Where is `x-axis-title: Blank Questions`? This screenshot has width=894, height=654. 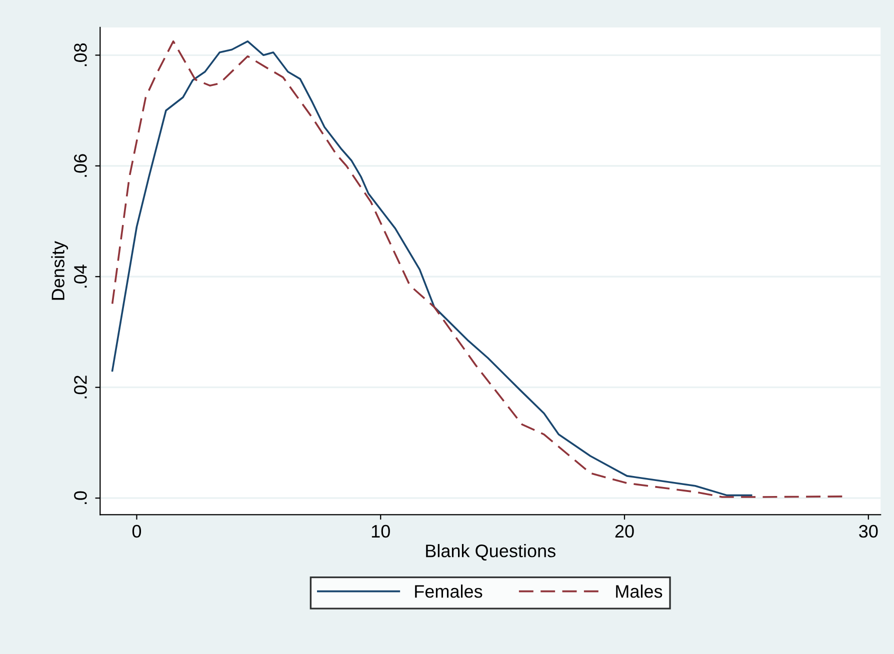
x-axis-title: Blank Questions is located at coordinates (491, 552).